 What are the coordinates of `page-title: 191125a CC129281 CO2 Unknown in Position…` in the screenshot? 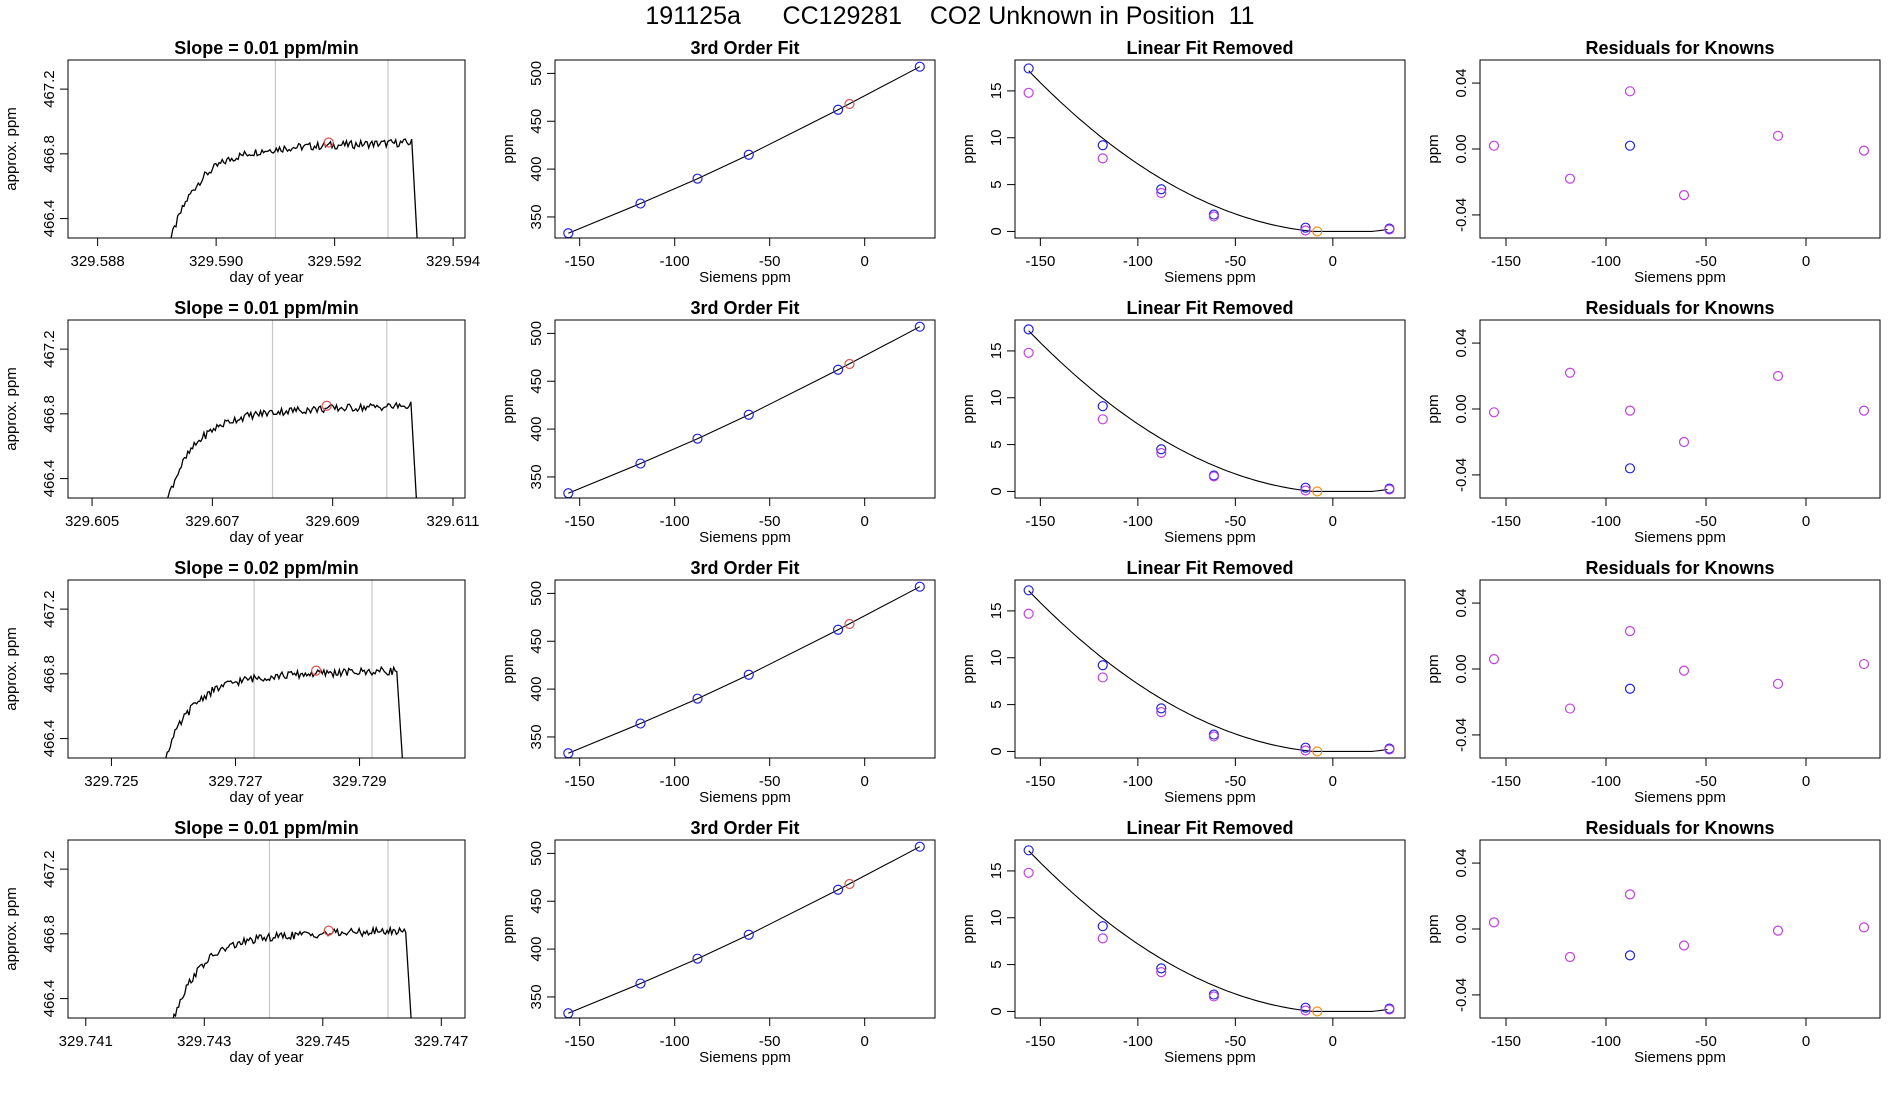 It's located at (950, 16).